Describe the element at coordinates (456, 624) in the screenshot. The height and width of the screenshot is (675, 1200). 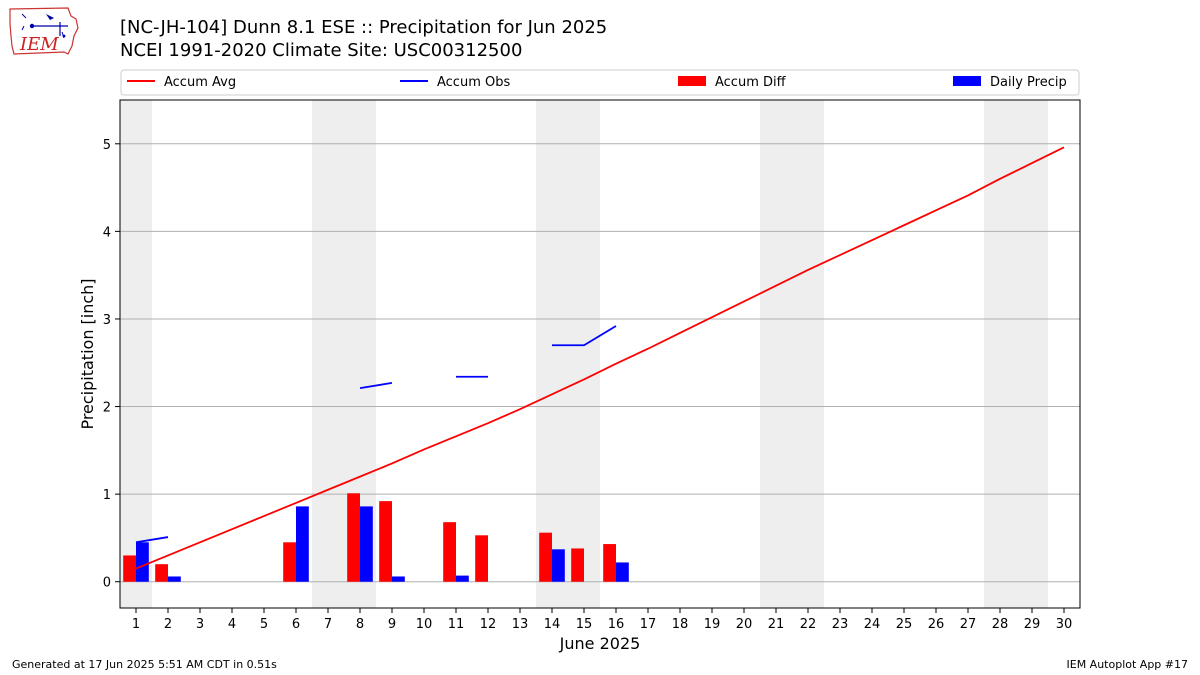
I see `x-tick-label: 11` at that location.